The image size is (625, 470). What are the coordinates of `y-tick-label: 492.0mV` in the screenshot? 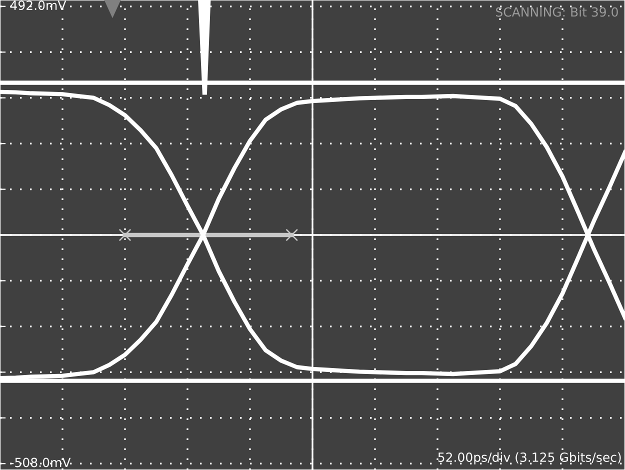 It's located at (38, 5).